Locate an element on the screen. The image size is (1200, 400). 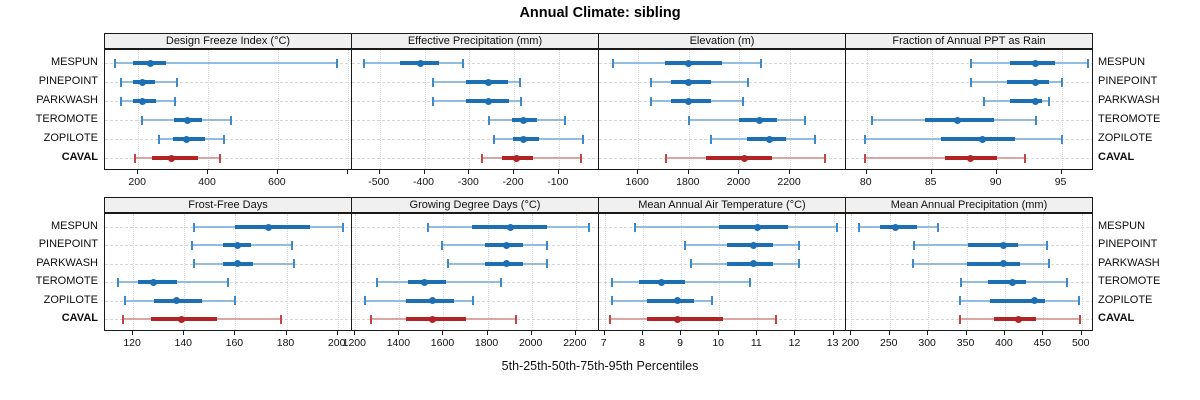
panel-strip: Elevation (m) is located at coordinates (722, 41).